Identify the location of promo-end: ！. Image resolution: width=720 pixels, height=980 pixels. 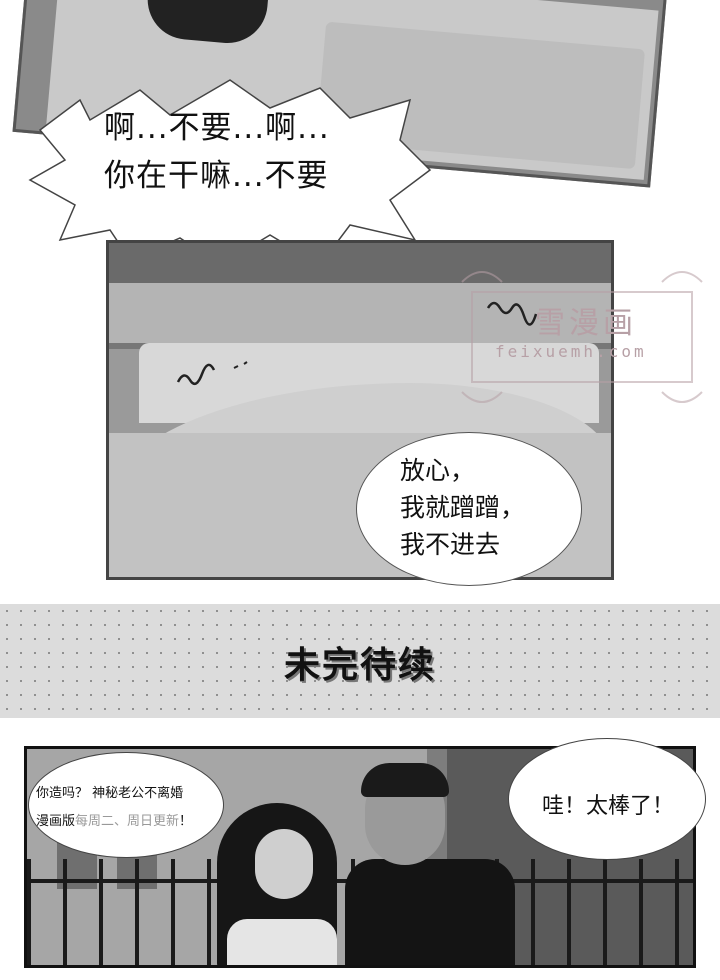
(186, 821).